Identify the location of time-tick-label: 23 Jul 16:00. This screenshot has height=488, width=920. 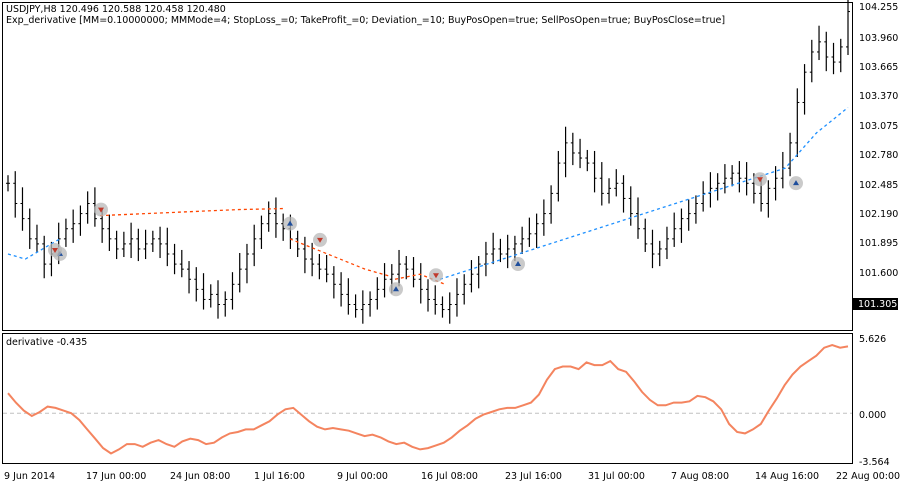
(533, 476).